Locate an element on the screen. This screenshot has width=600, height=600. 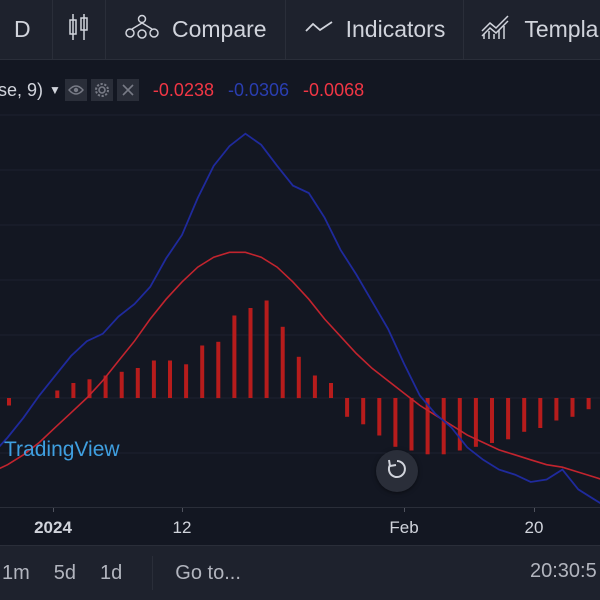
chart-style-button is located at coordinates (79, 30).